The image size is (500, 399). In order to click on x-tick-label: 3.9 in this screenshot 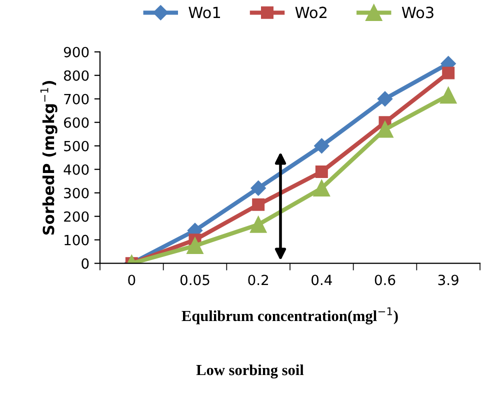, I will do `click(448, 280)`.